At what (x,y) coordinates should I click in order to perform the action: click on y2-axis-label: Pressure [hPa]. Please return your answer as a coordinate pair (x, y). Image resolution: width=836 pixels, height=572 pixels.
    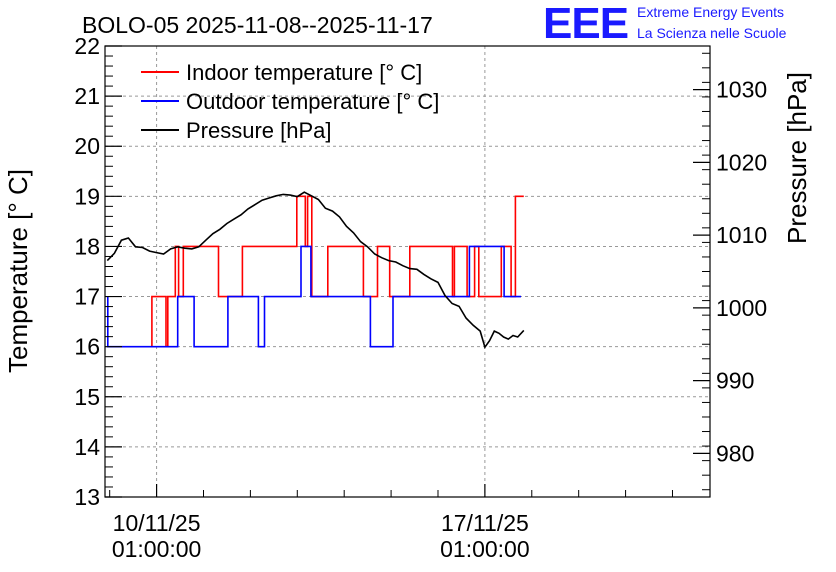
    Looking at the image, I should click on (797, 158).